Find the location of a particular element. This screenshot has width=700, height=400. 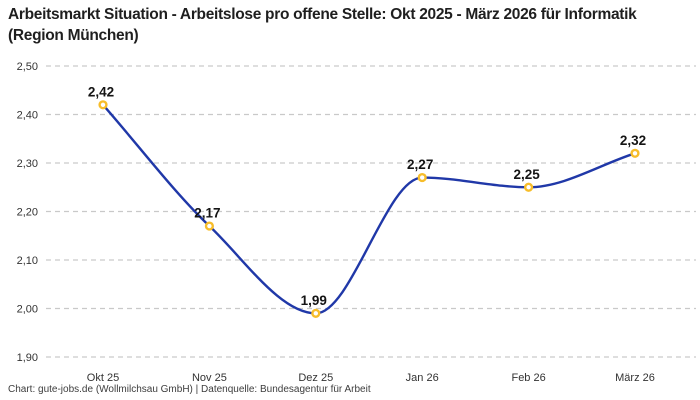

x-tick-label: Feb 26 is located at coordinates (528, 378).